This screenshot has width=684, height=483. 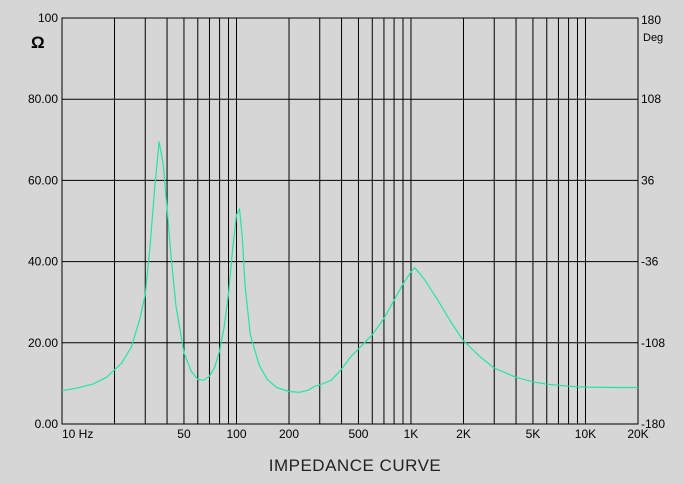 What do you see at coordinates (43, 180) in the screenshot?
I see `y-tick-label: 60.00` at bounding box center [43, 180].